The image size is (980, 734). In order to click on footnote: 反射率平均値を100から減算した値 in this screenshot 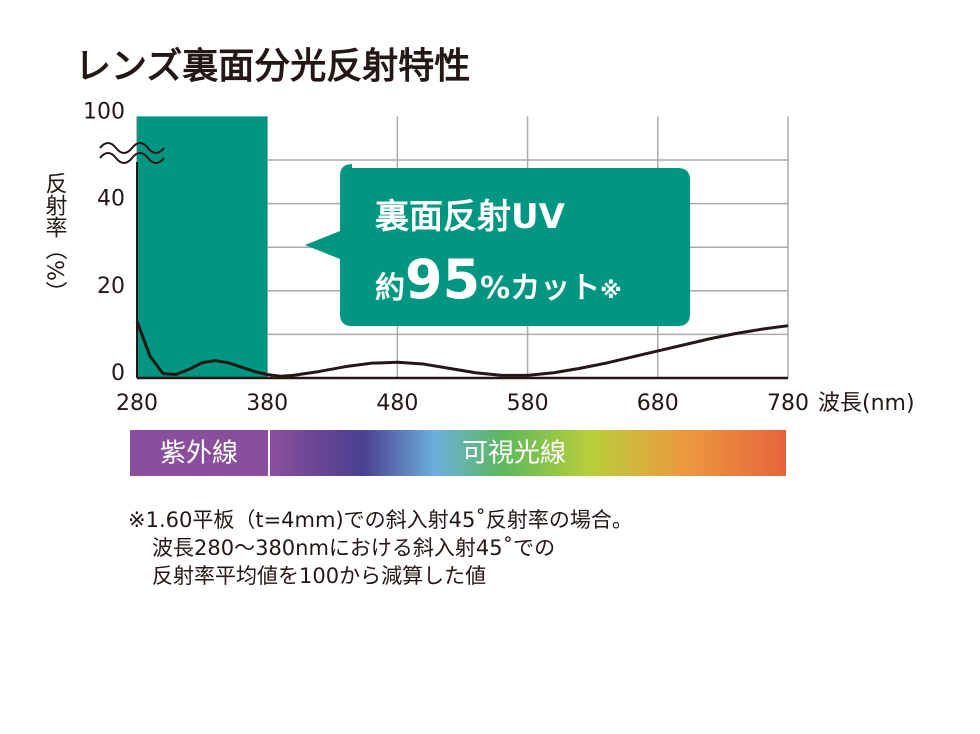, I will do `click(319, 576)`.